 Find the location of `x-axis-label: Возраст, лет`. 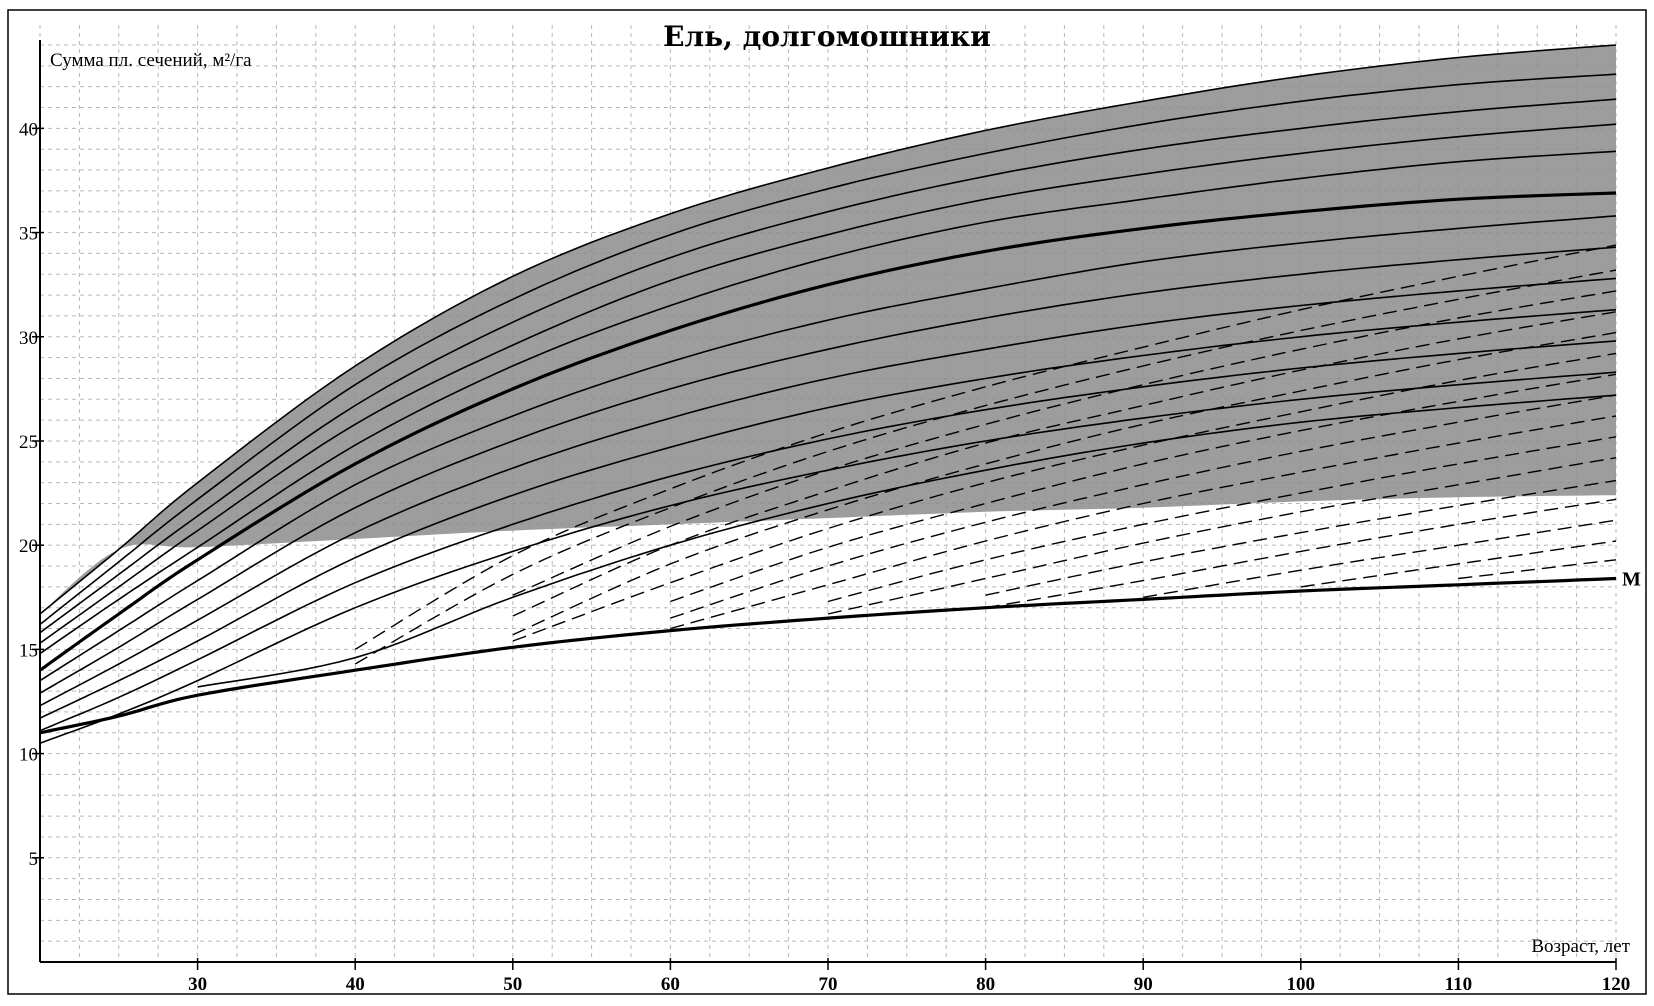

x-axis-label: Возраст, лет is located at coordinates (1580, 946).